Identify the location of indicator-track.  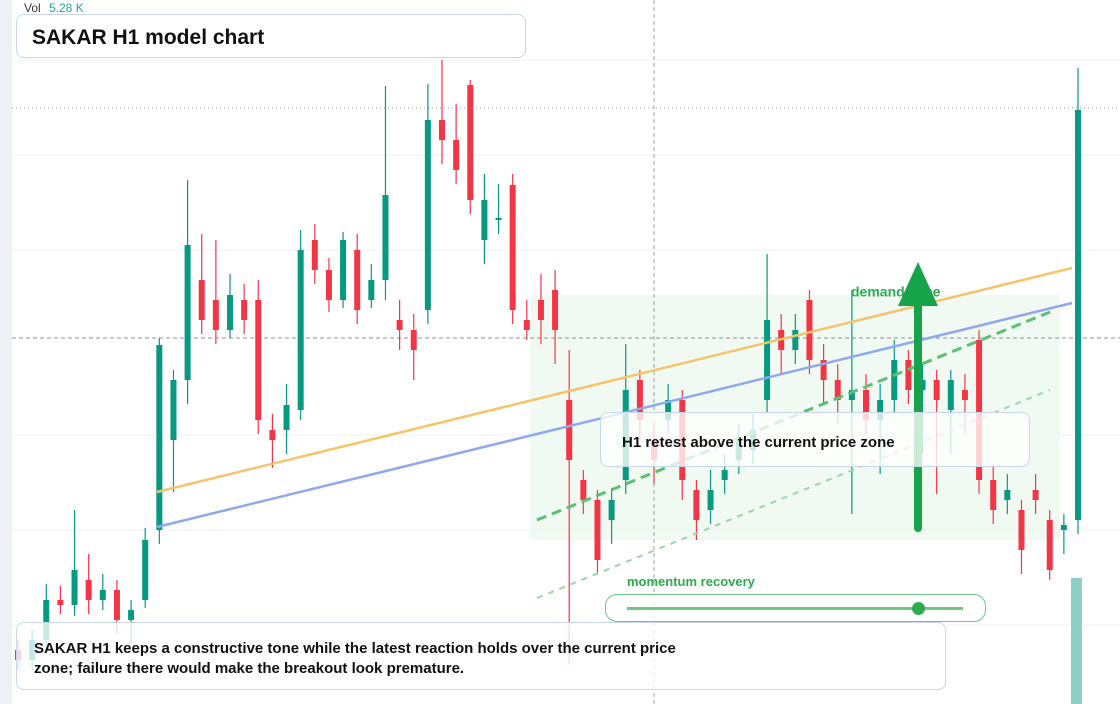
(795, 608).